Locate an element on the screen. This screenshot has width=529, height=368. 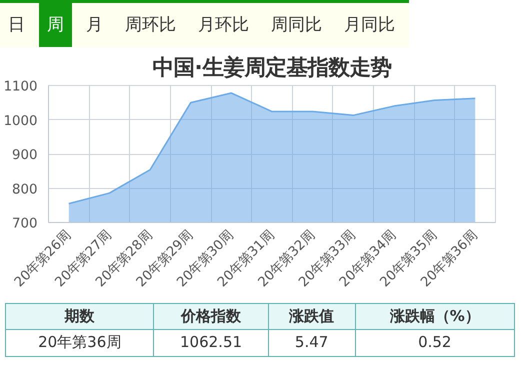
text: 1062.51 is located at coordinates (211, 343).